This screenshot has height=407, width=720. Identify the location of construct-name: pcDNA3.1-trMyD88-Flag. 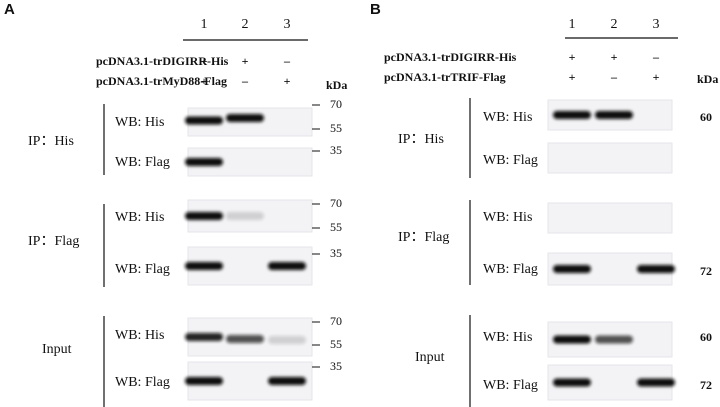
(161, 81).